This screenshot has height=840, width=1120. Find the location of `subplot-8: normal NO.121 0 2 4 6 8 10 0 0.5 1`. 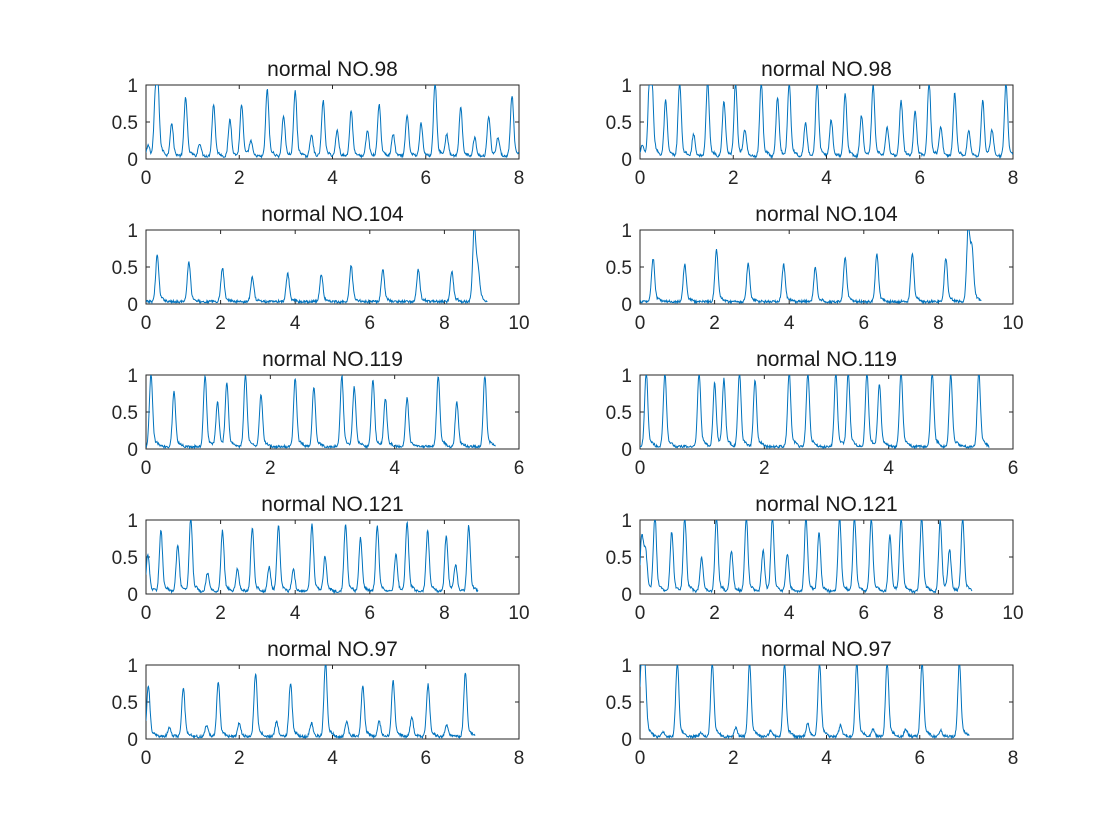

subplot-8: normal NO.121 0 2 4 6 8 10 0 0.5 1 is located at coordinates (815, 558).